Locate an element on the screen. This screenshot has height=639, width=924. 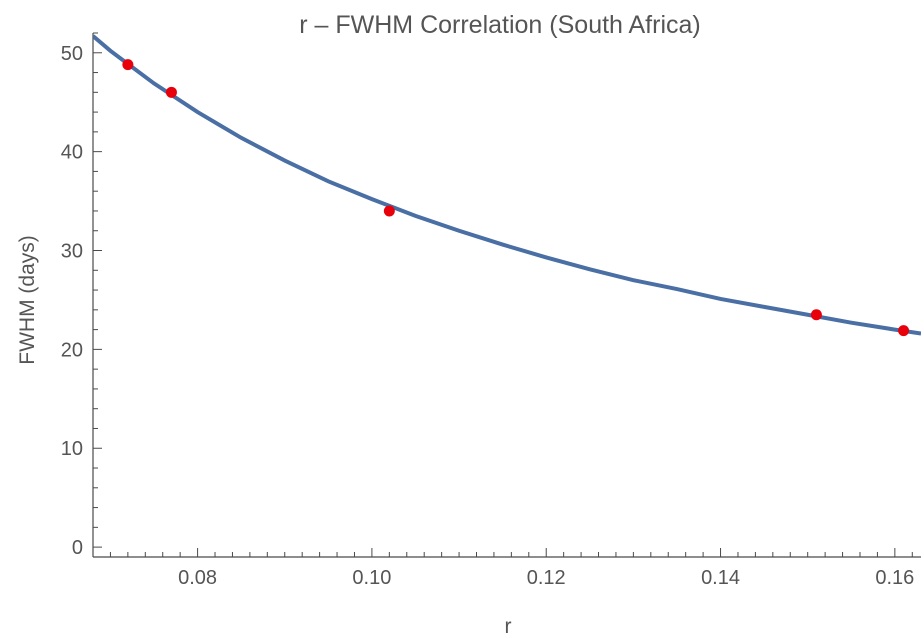
x-axis-title: r is located at coordinates (508, 626).